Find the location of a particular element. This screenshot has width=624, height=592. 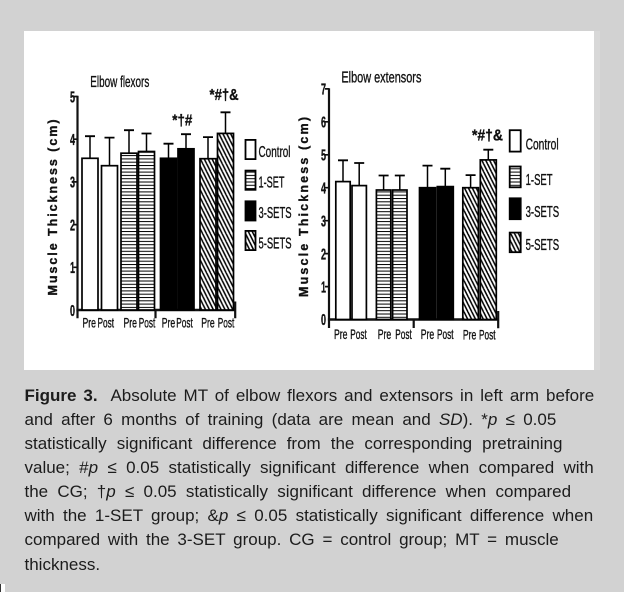

svg-text: 6 is located at coordinates (323, 123).